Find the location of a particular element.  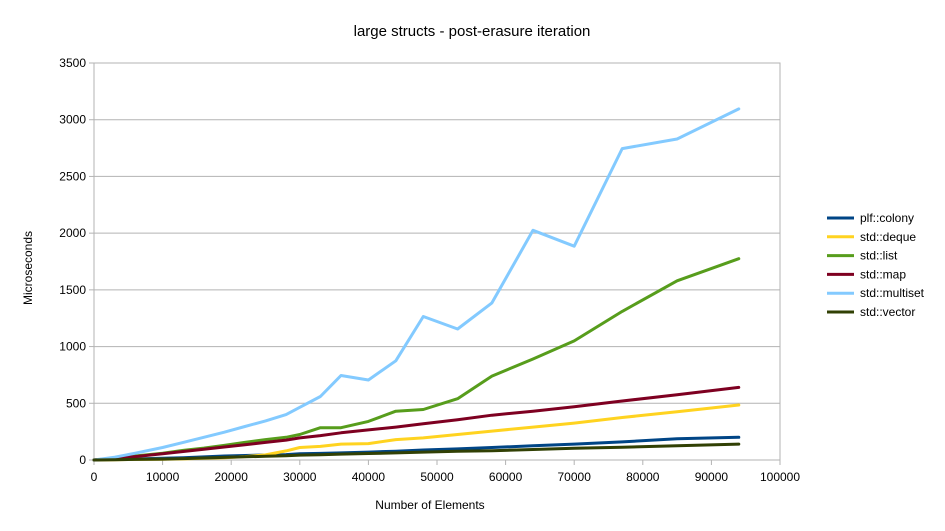

x-tick-label: 80000 is located at coordinates (643, 477).